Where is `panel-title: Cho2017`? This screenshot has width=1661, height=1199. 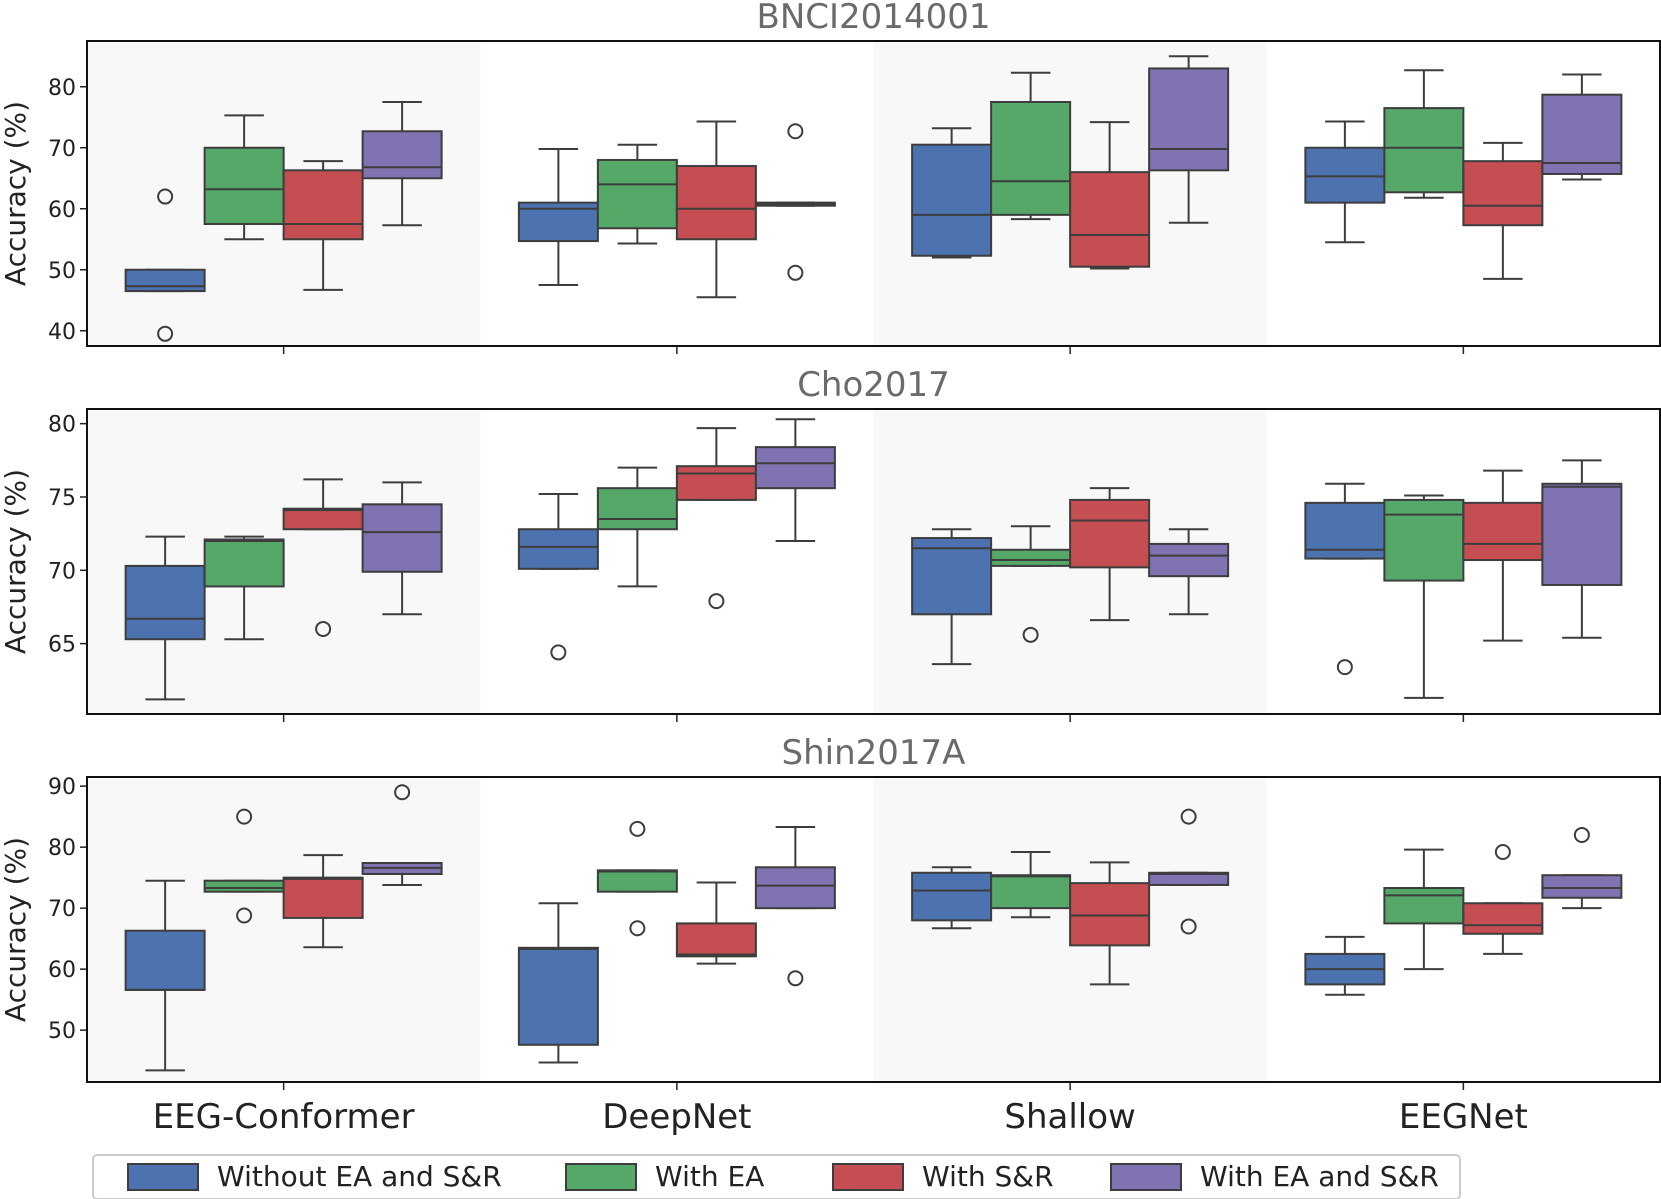 panel-title: Cho2017 is located at coordinates (873, 385).